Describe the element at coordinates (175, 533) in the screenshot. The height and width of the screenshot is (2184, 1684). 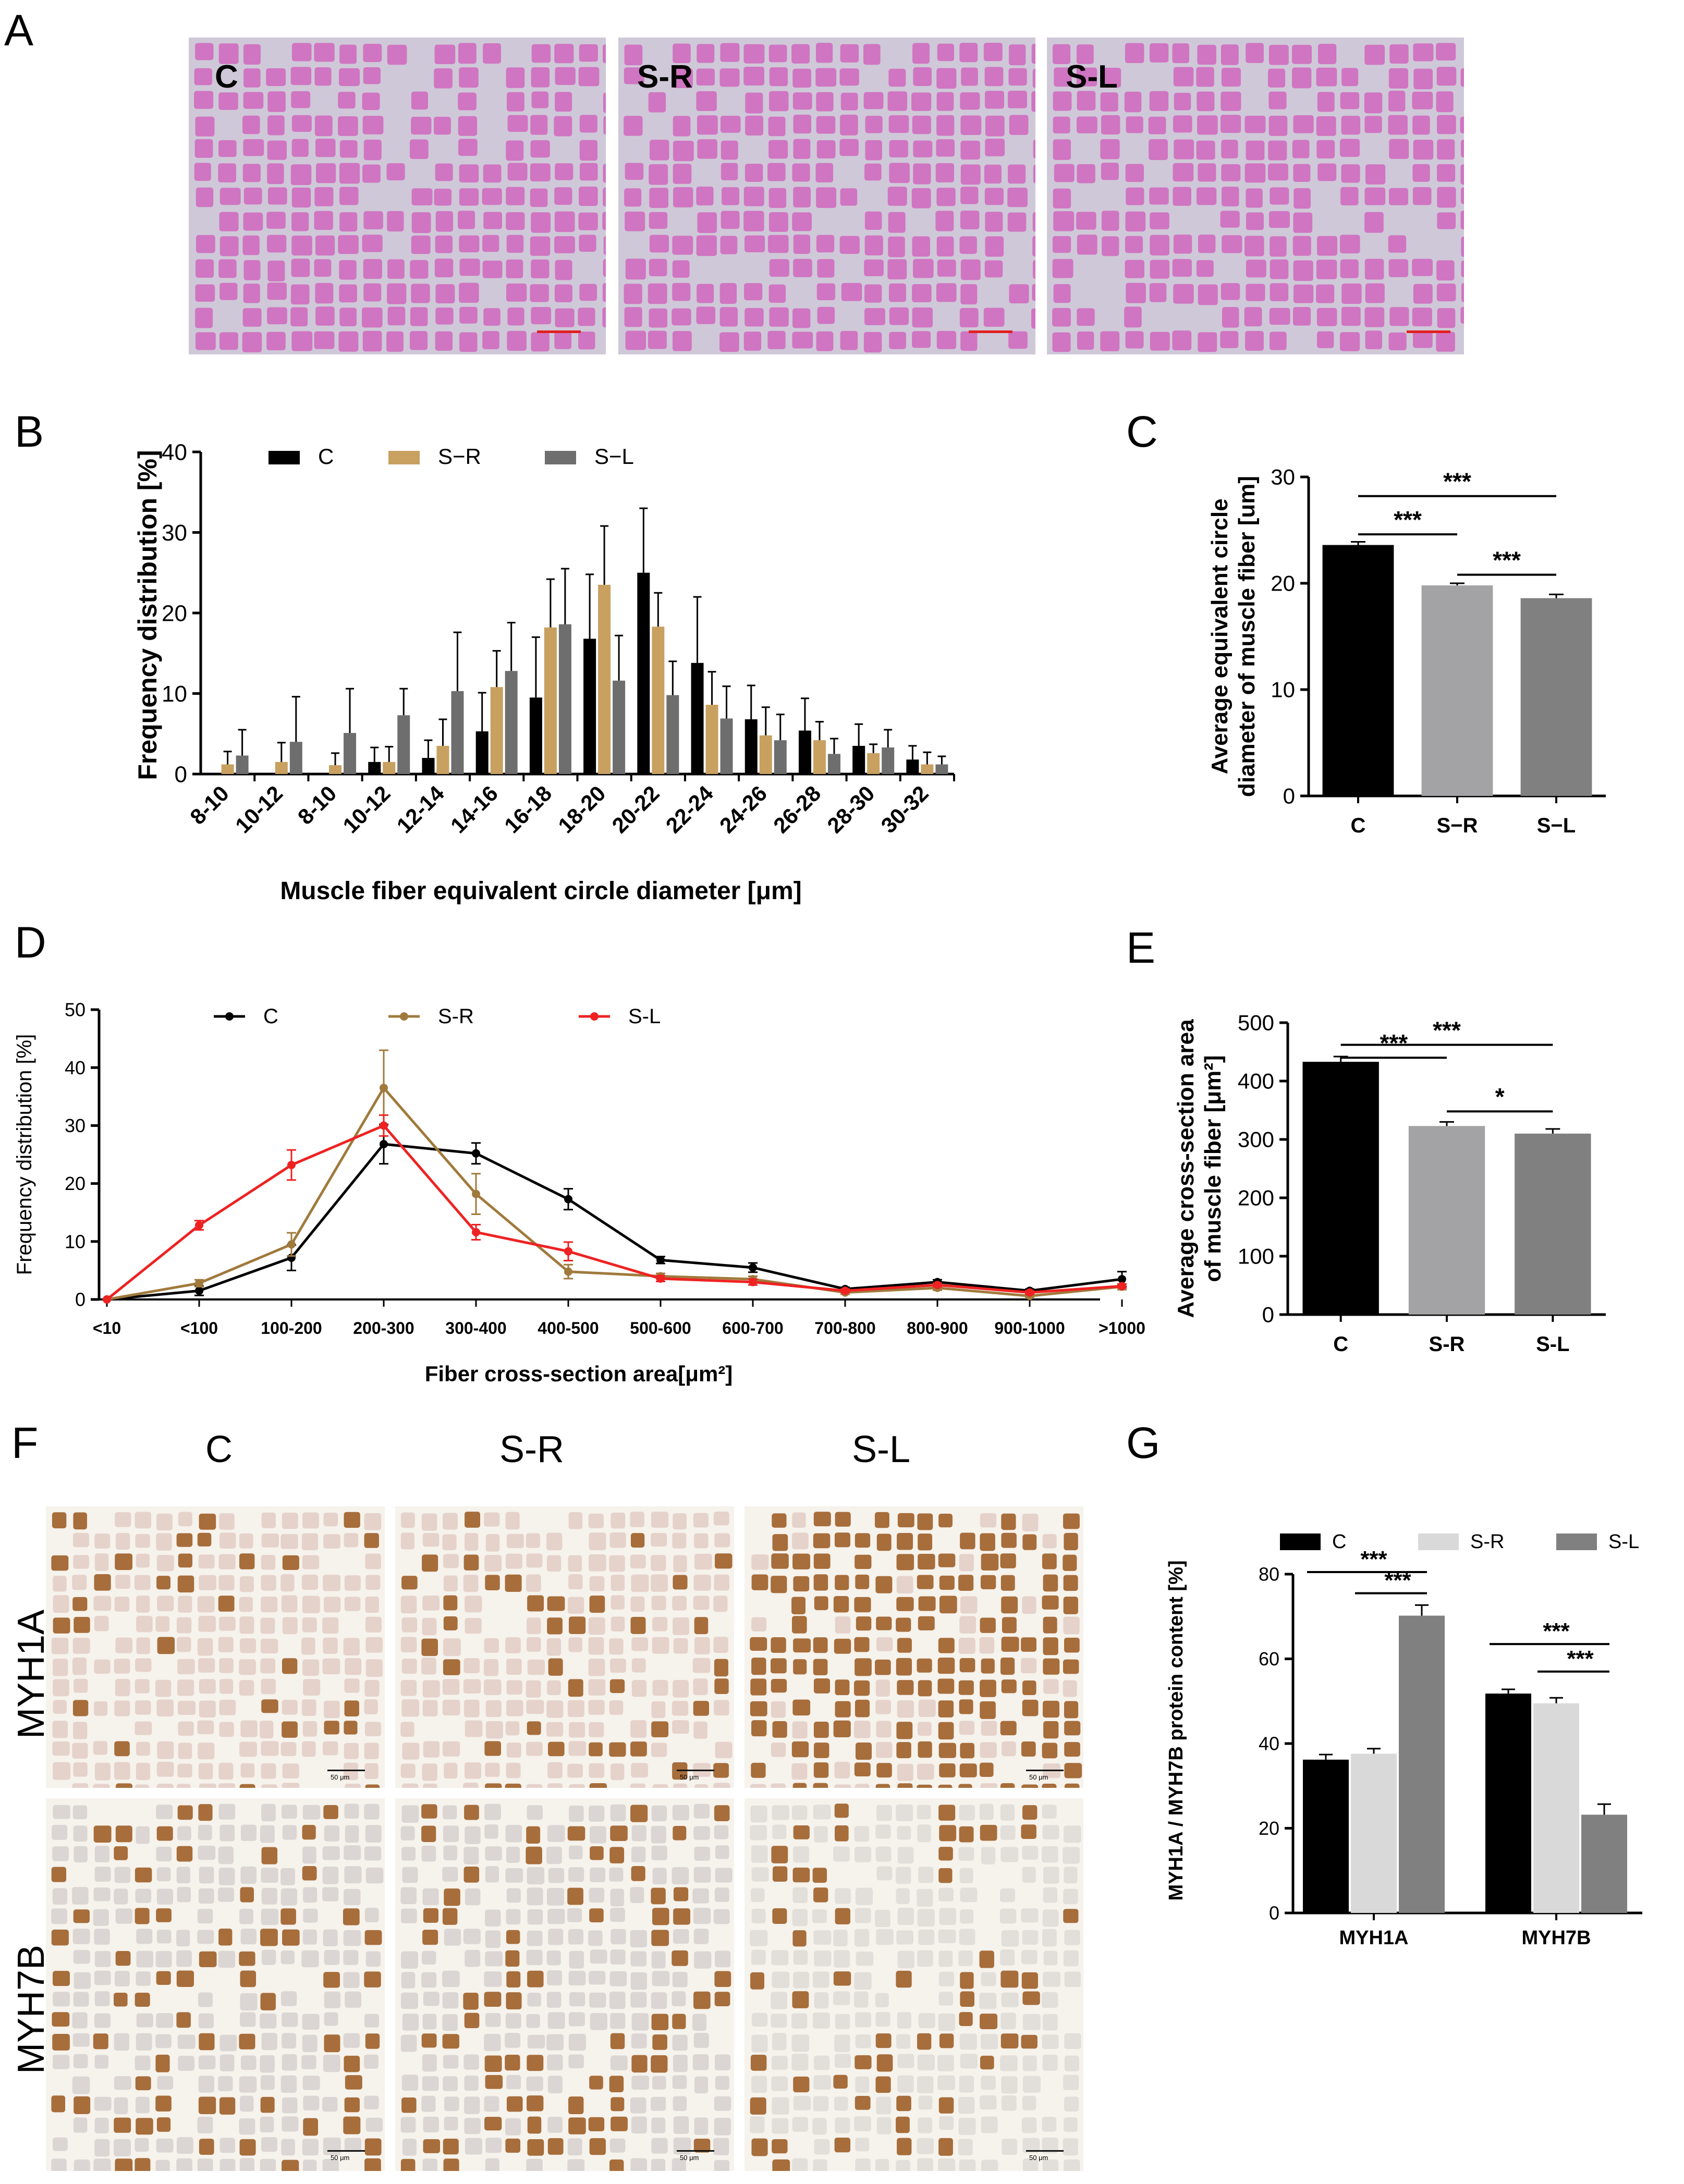
I see `chart-b-y-tick-label: 30` at that location.